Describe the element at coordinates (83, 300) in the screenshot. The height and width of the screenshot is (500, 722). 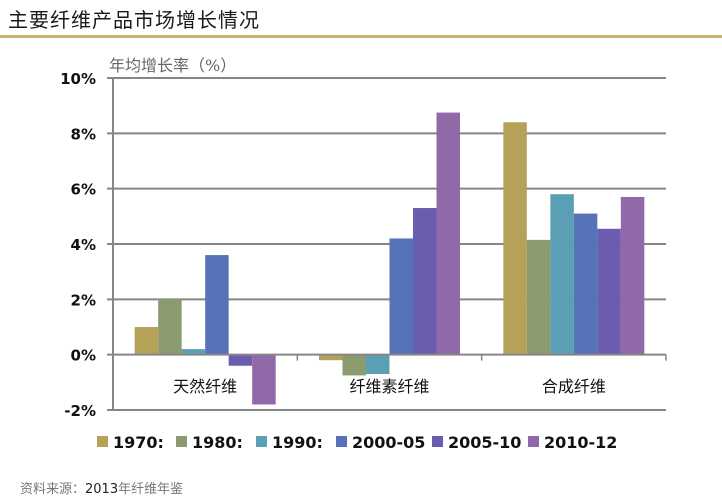
I see `y-tick-label: 2%` at that location.